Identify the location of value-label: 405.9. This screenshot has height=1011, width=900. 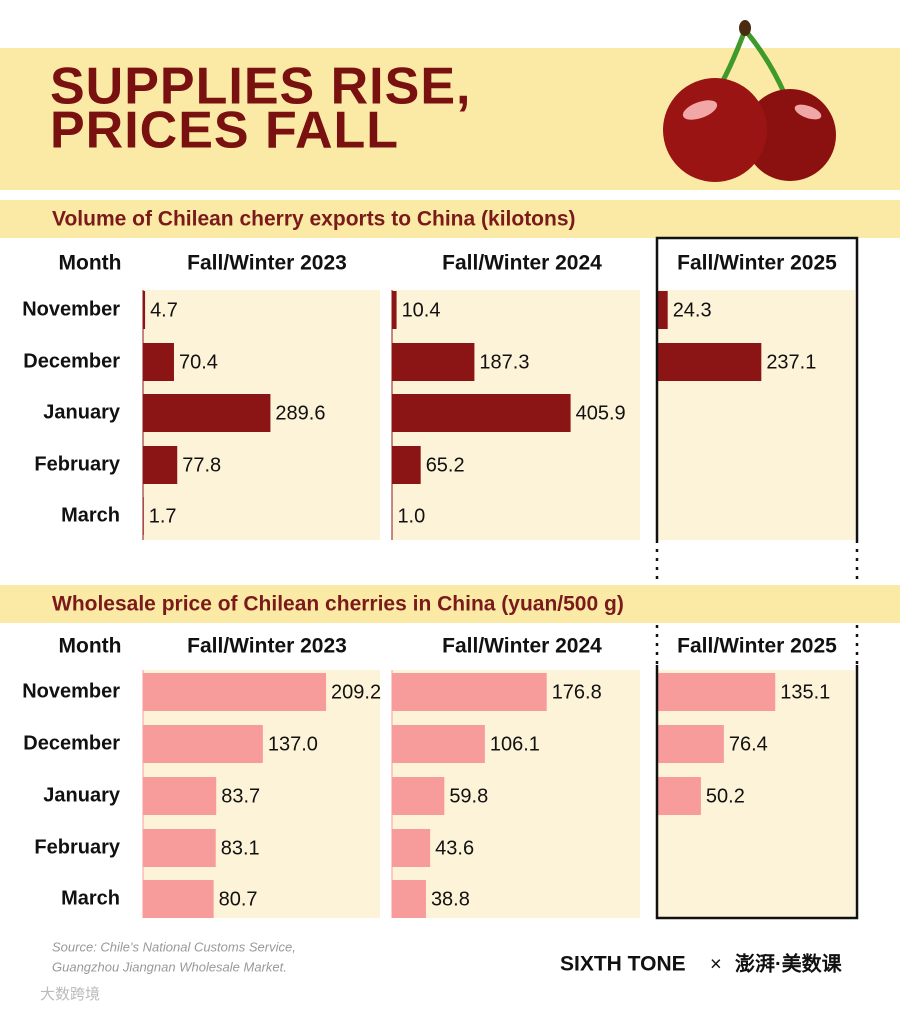
(601, 413).